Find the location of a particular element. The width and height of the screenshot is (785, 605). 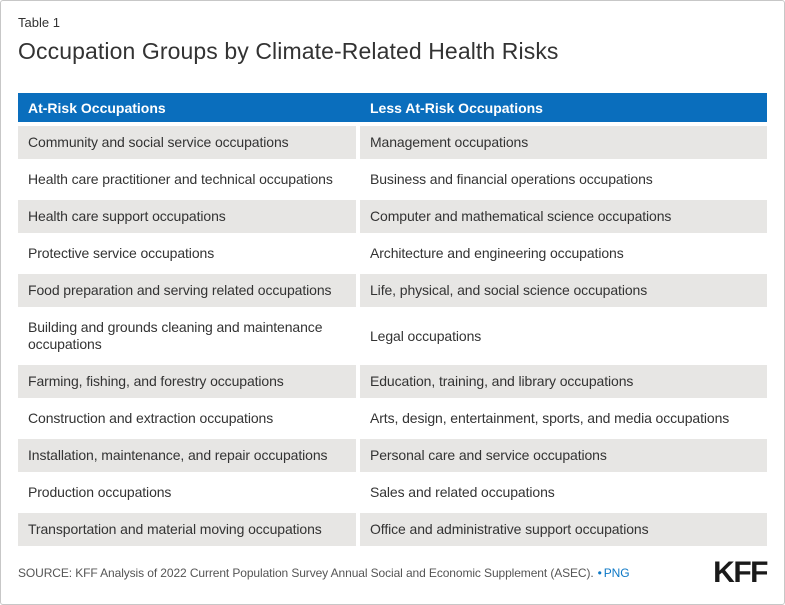

cell-at-risk: Production occupations is located at coordinates (187, 492).